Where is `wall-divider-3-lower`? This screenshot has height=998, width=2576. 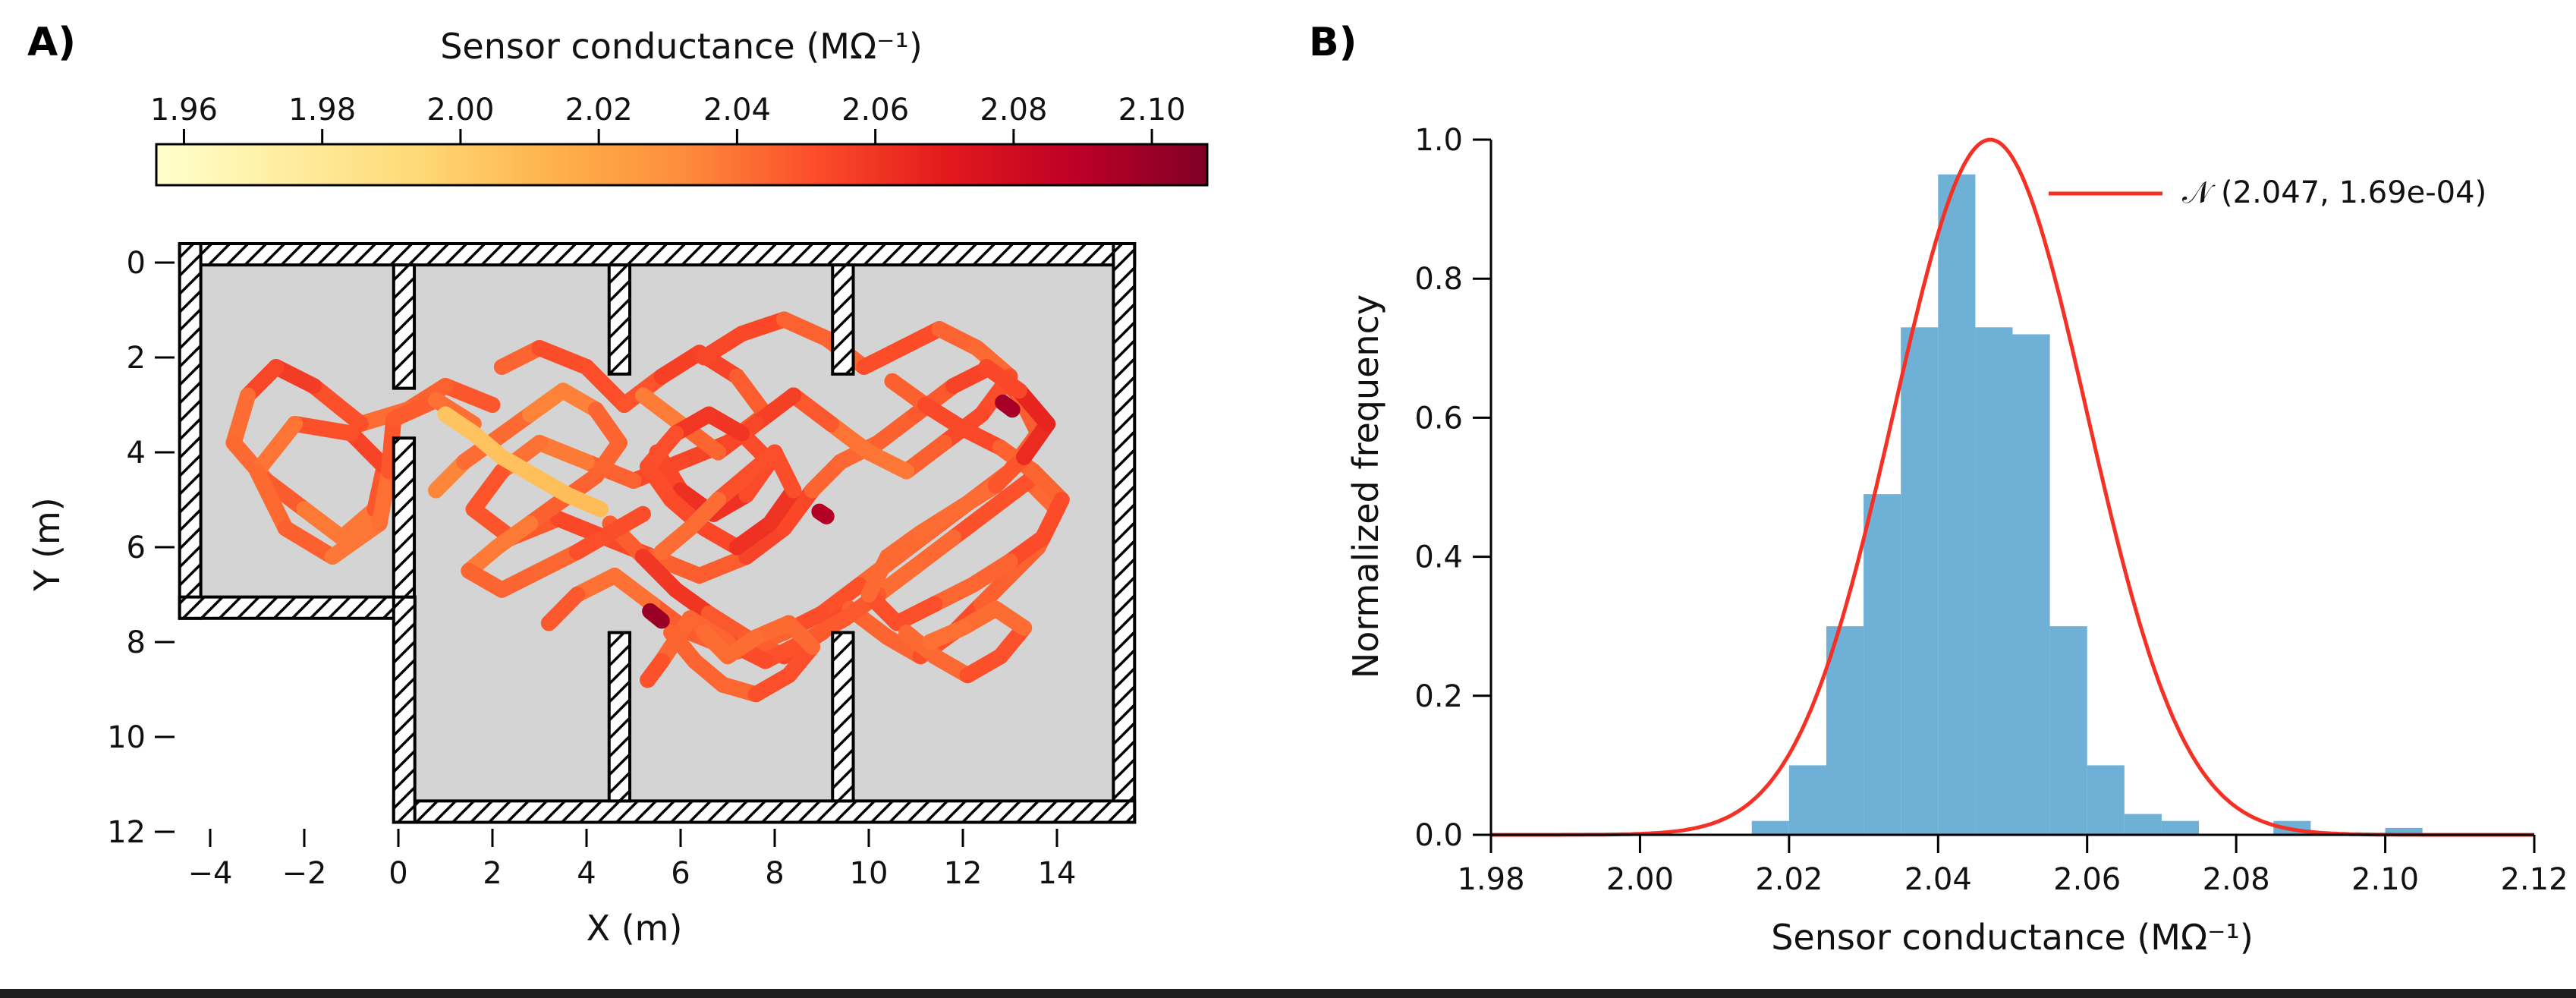 wall-divider-3-lower is located at coordinates (843, 717).